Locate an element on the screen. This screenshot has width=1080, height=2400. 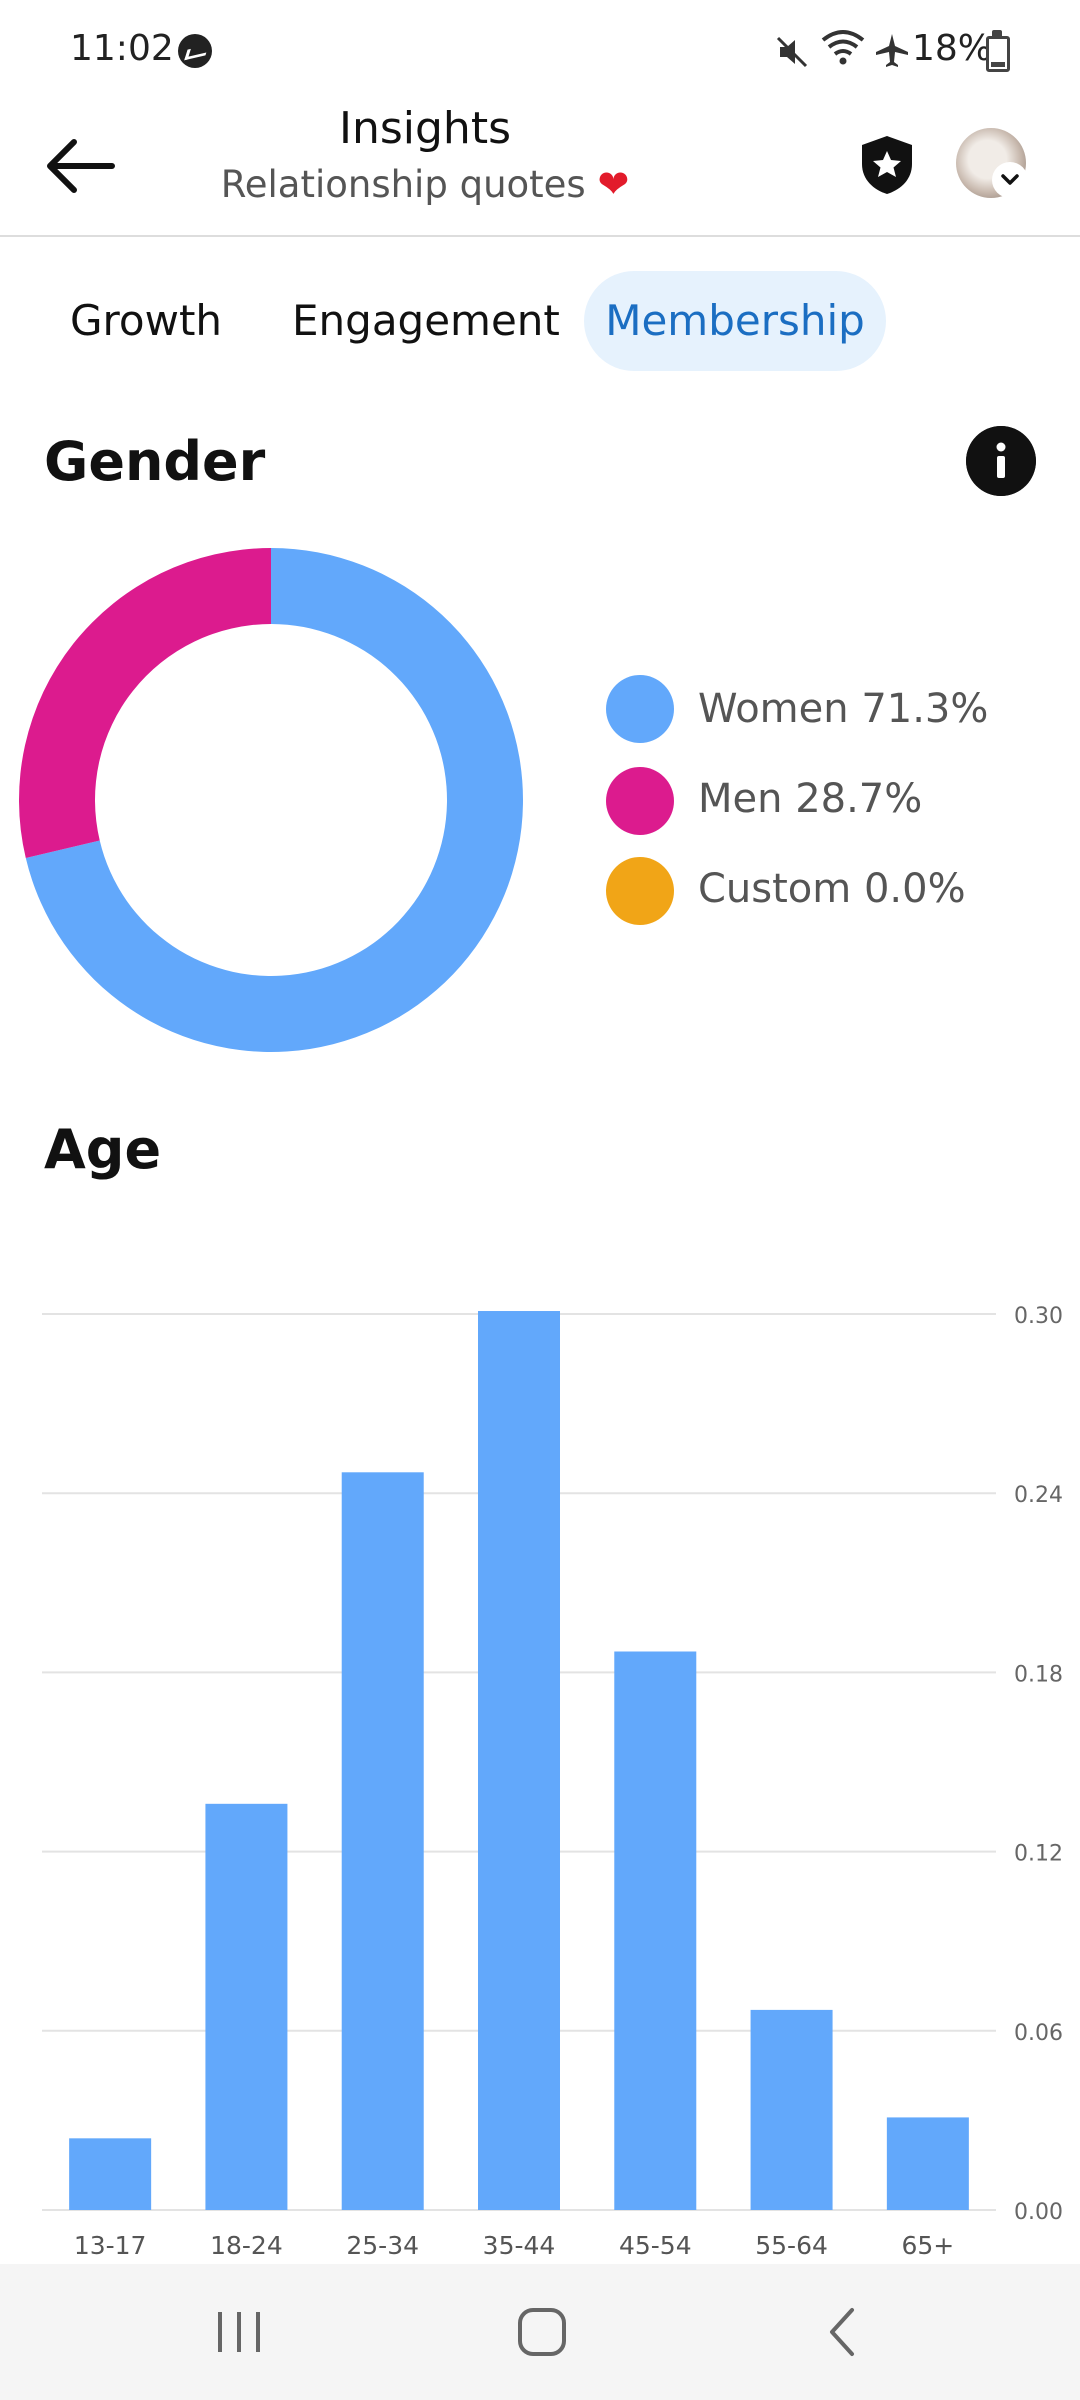
donut-slice-men is located at coordinates (144, 703).